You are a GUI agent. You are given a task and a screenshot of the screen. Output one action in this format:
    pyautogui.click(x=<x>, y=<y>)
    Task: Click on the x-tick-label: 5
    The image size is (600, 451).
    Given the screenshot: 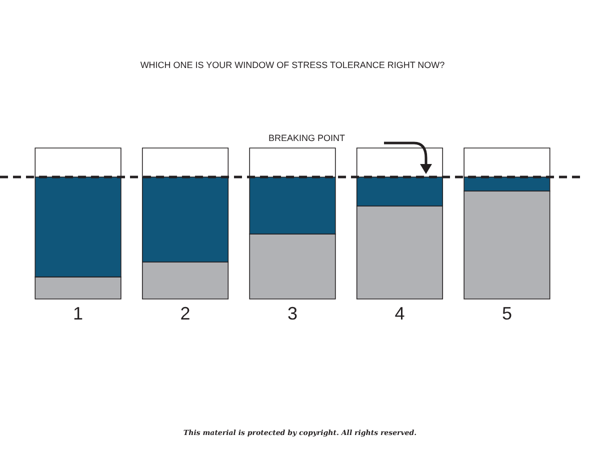 What is the action you would take?
    pyautogui.click(x=507, y=314)
    